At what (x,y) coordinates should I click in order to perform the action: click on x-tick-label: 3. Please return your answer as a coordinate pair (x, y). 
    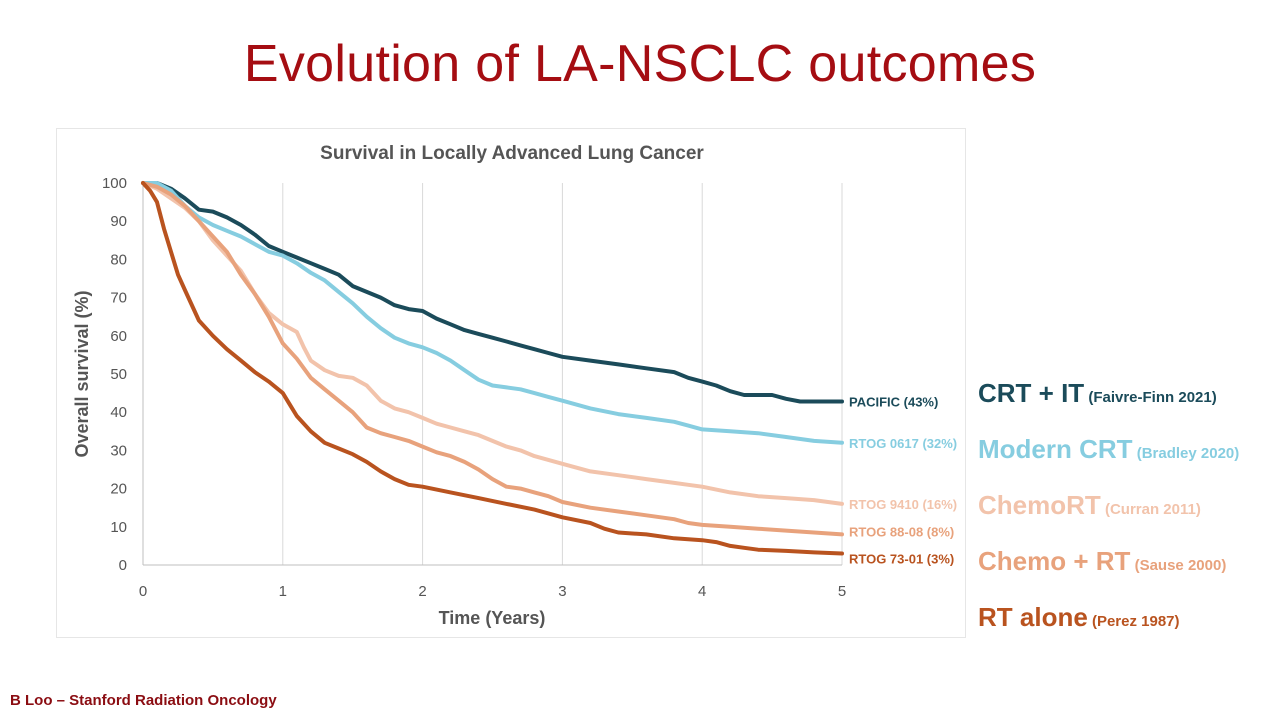
    Looking at the image, I should click on (562, 591).